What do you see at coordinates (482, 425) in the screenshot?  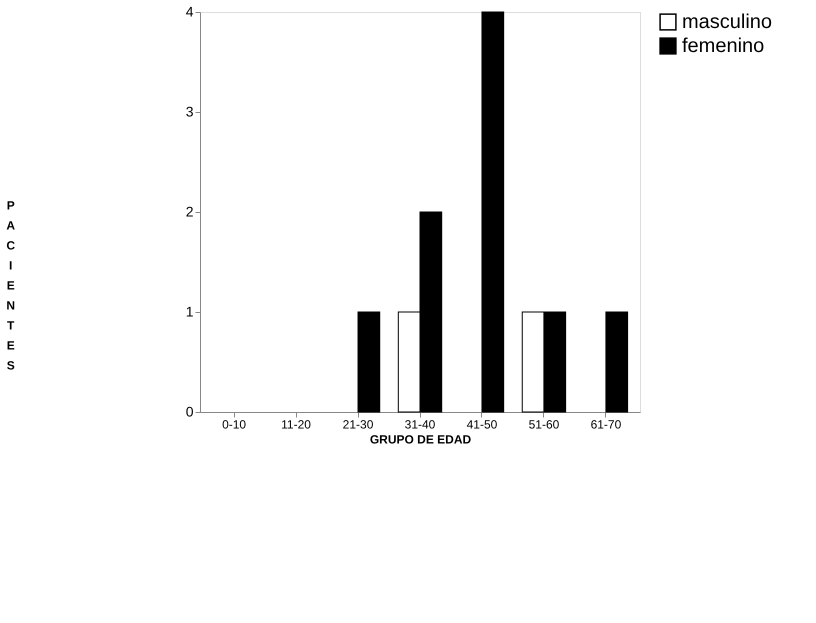 I see `x-tick-label: 41-50` at bounding box center [482, 425].